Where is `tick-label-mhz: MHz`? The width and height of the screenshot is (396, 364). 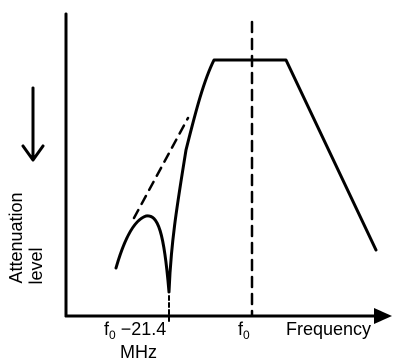
tick-label-mhz: MHz is located at coordinates (138, 352).